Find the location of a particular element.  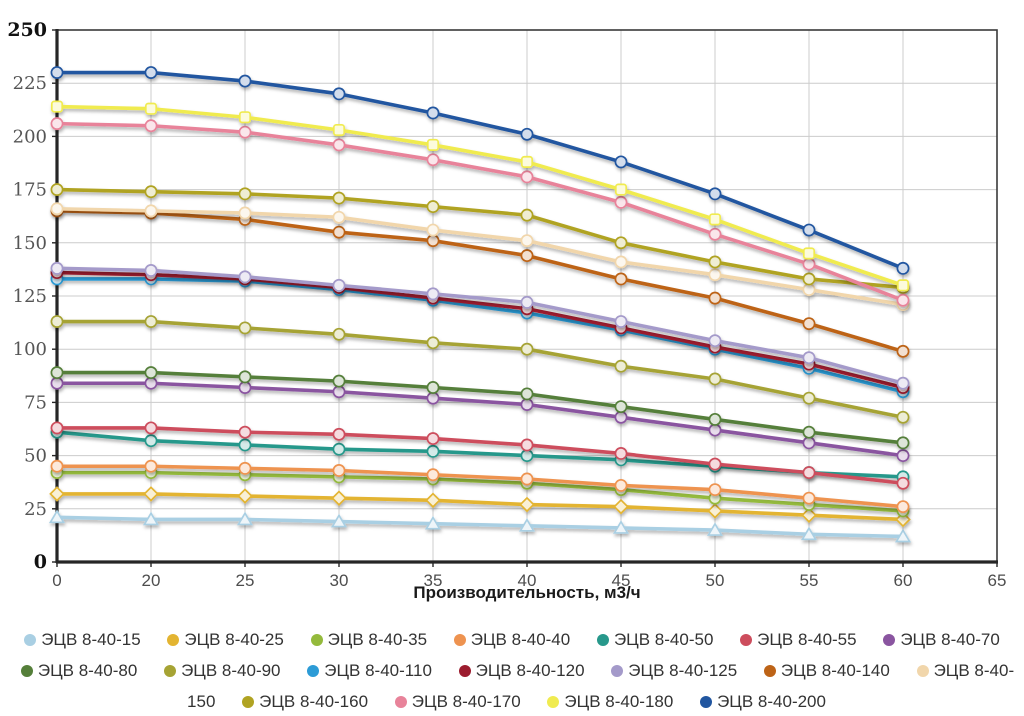

legend-item-label: ЭЦВ 8-40-110 is located at coordinates (378, 670).